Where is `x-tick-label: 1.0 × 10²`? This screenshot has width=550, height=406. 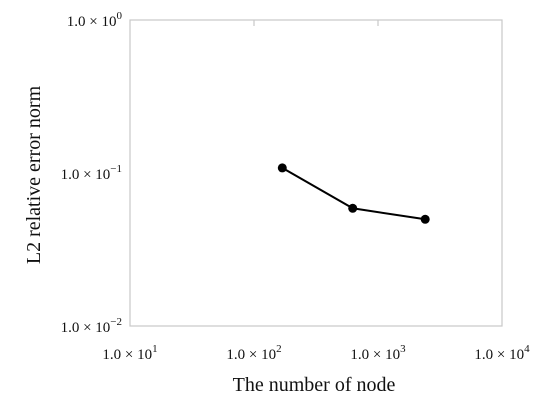
x-tick-label: 1.0 × 10² is located at coordinates (253, 353).